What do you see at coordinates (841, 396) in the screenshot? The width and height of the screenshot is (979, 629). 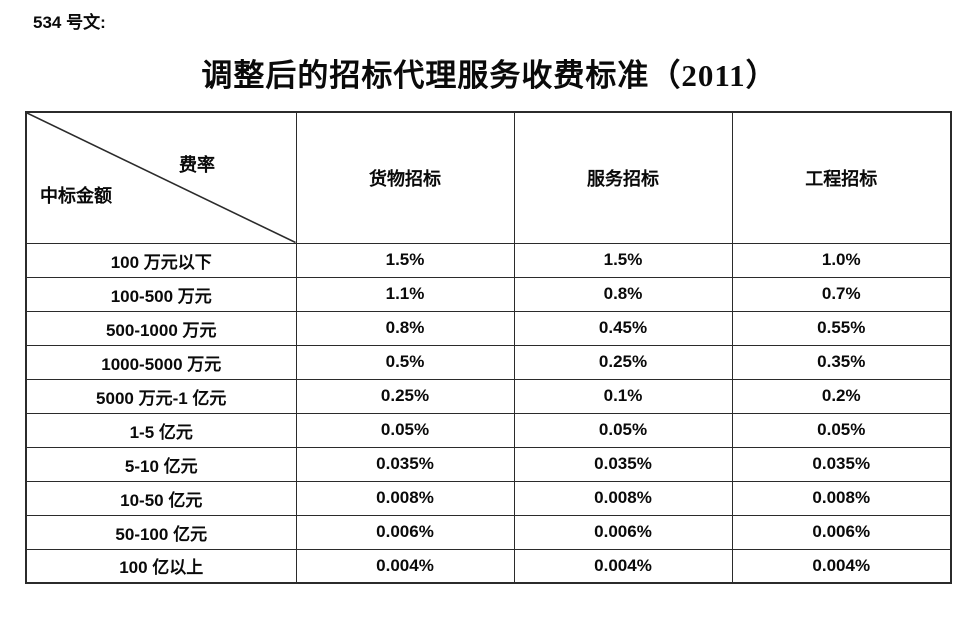 I see `fee-value: 0.2%` at bounding box center [841, 396].